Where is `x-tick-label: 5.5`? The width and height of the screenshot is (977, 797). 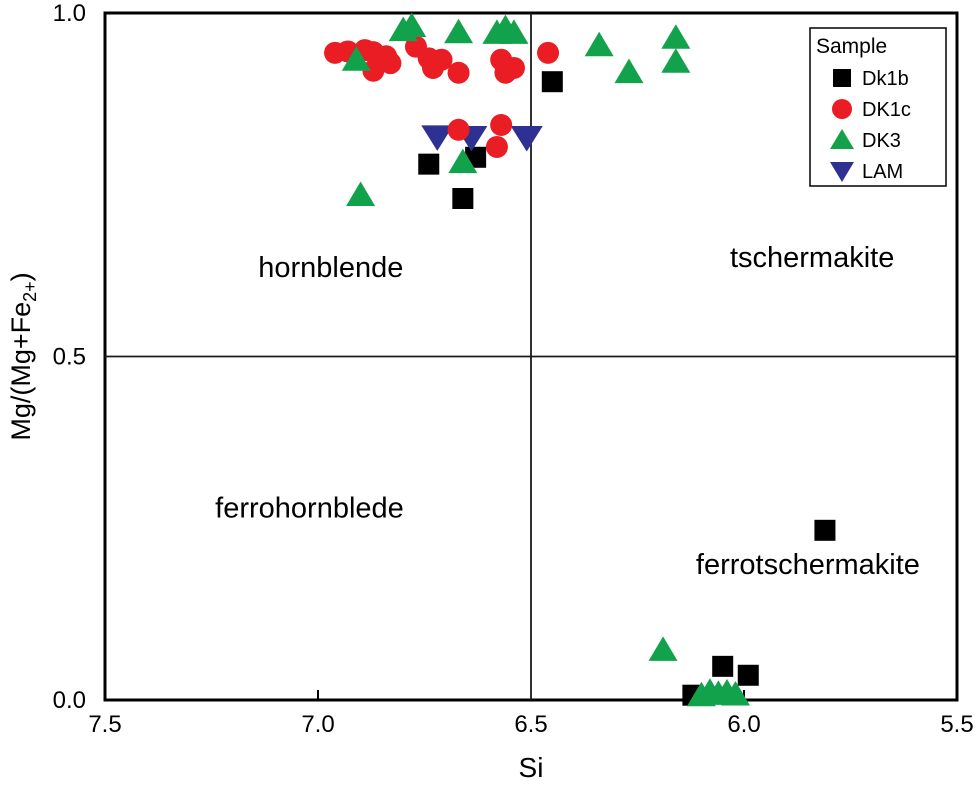
x-tick-label: 5.5 is located at coordinates (956, 724).